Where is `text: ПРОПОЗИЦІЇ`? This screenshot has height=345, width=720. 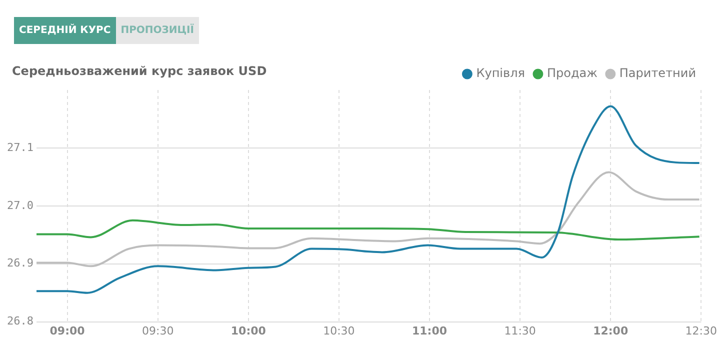 text: ПРОПОЗИЦІЇ is located at coordinates (157, 30).